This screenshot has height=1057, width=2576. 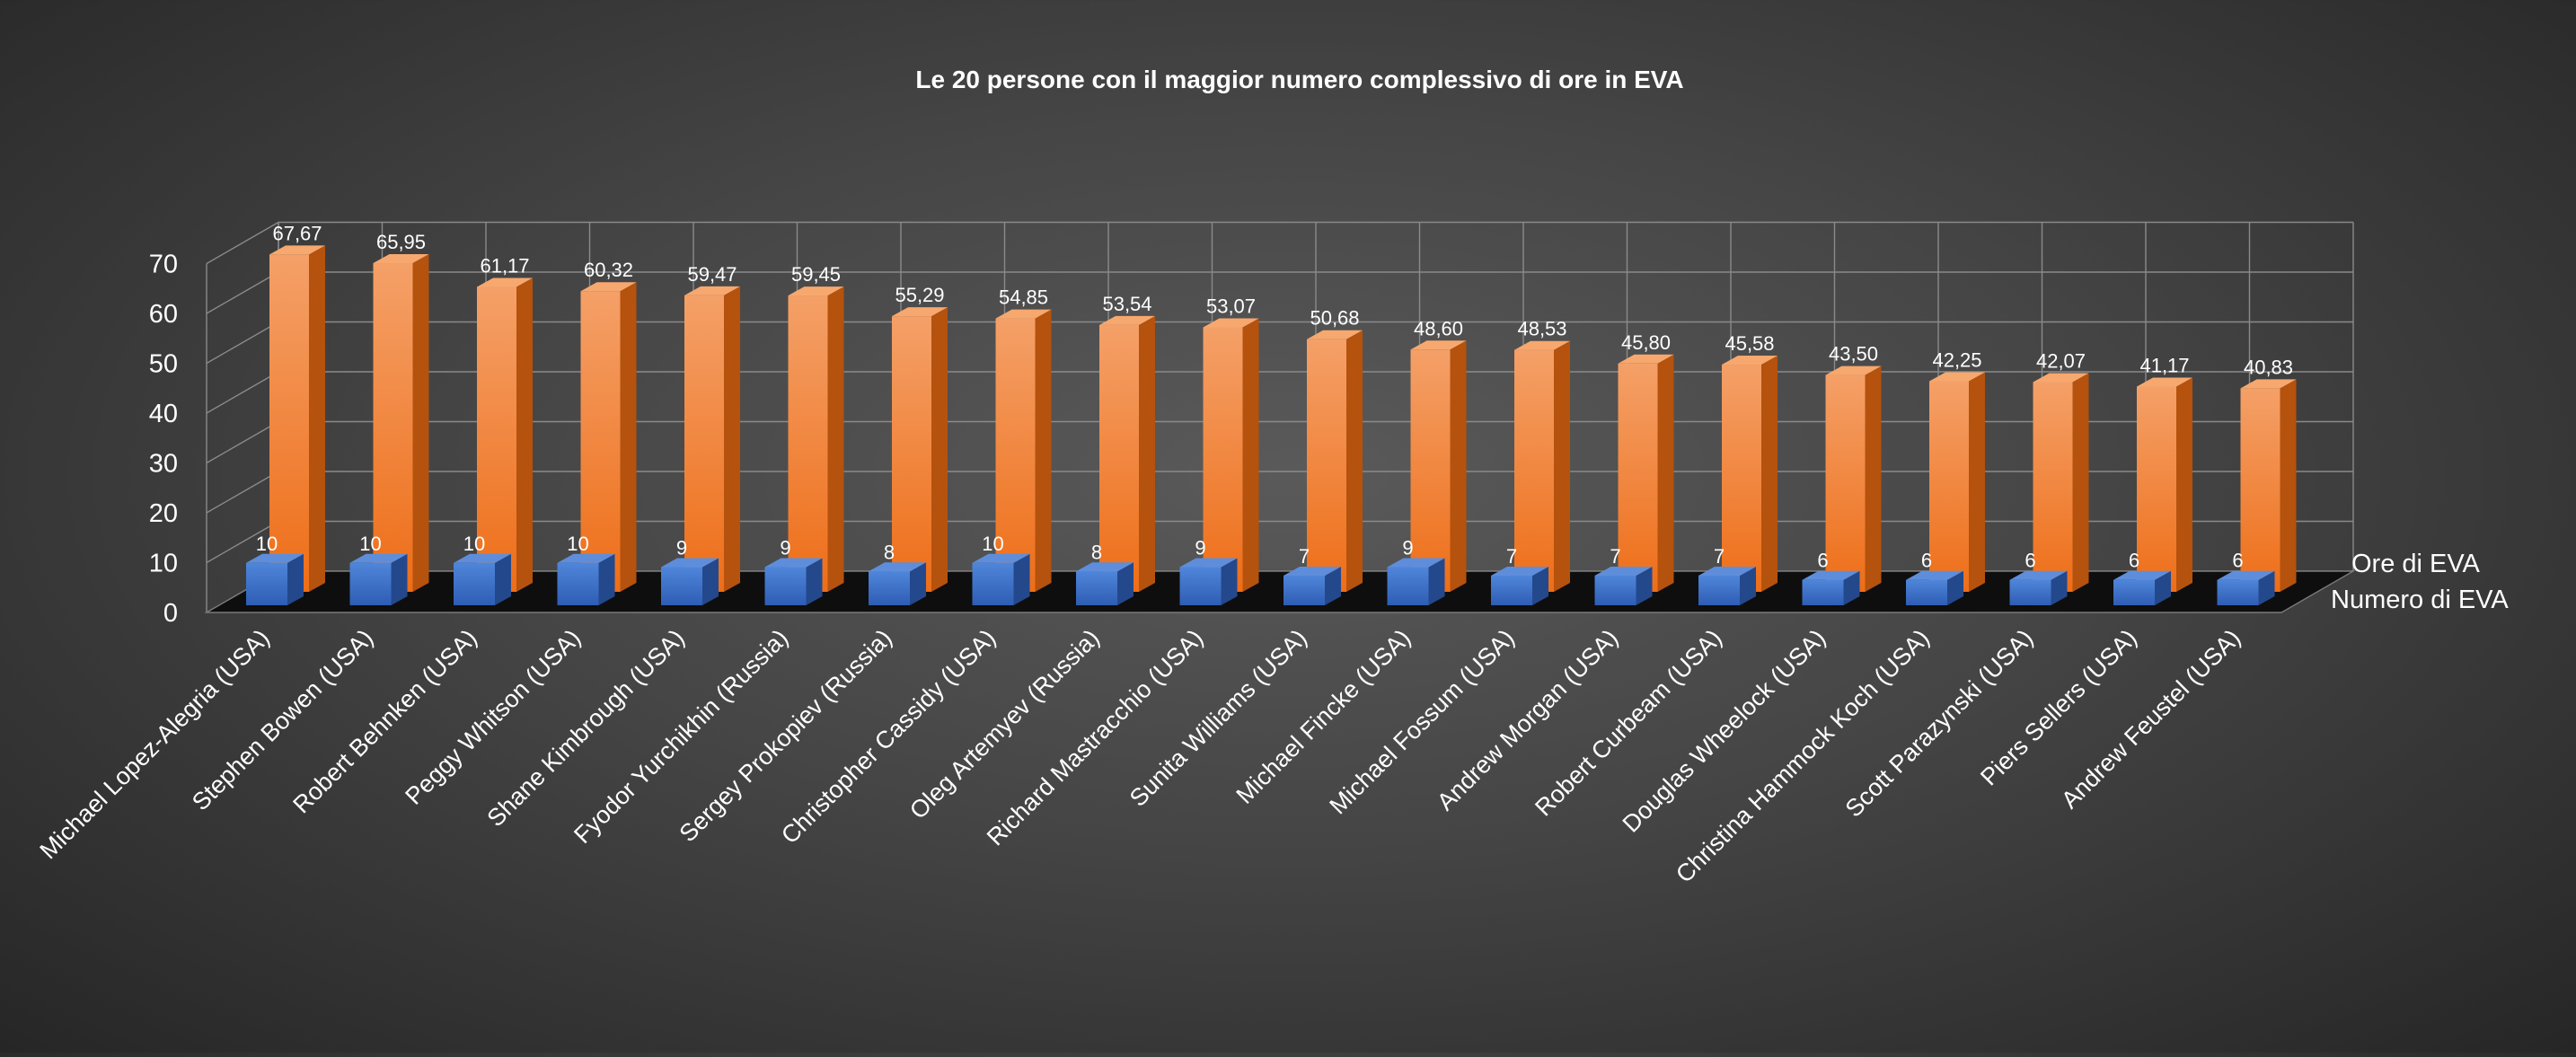 I want to click on category-label: Sunita Williams (USA), so click(x=1218, y=718).